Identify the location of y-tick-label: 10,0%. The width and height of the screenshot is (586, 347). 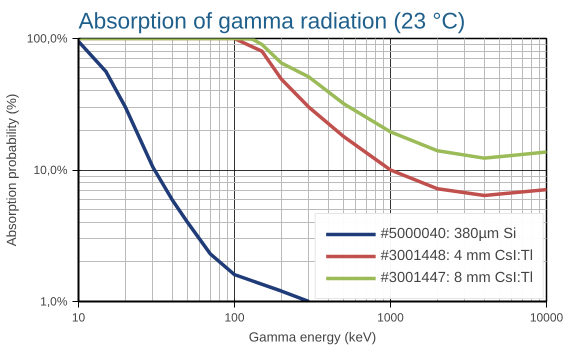
(50, 170).